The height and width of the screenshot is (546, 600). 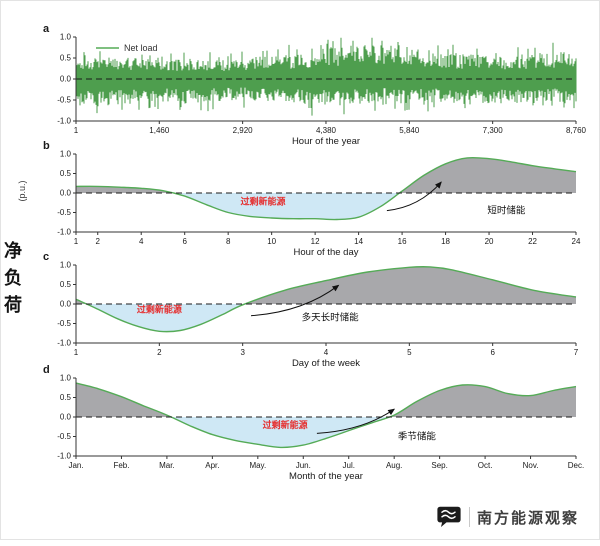 What do you see at coordinates (257, 465) in the screenshot?
I see `x-tick-label: May.` at bounding box center [257, 465].